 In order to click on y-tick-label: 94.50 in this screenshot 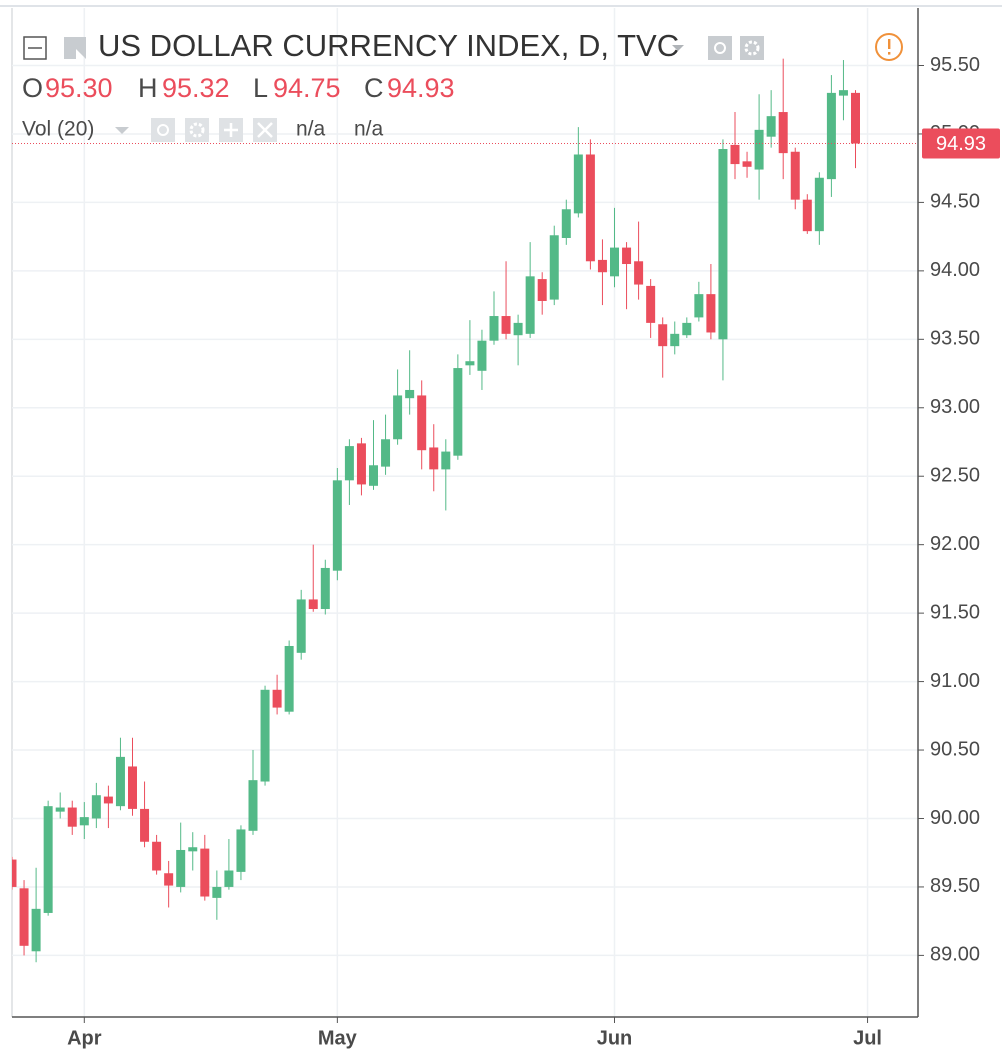, I will do `click(955, 202)`.